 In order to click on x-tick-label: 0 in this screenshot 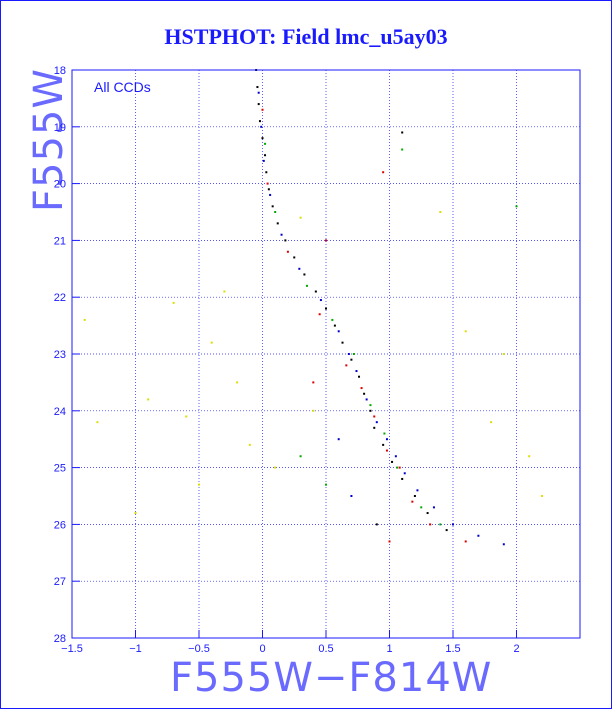, I will do `click(262, 649)`.